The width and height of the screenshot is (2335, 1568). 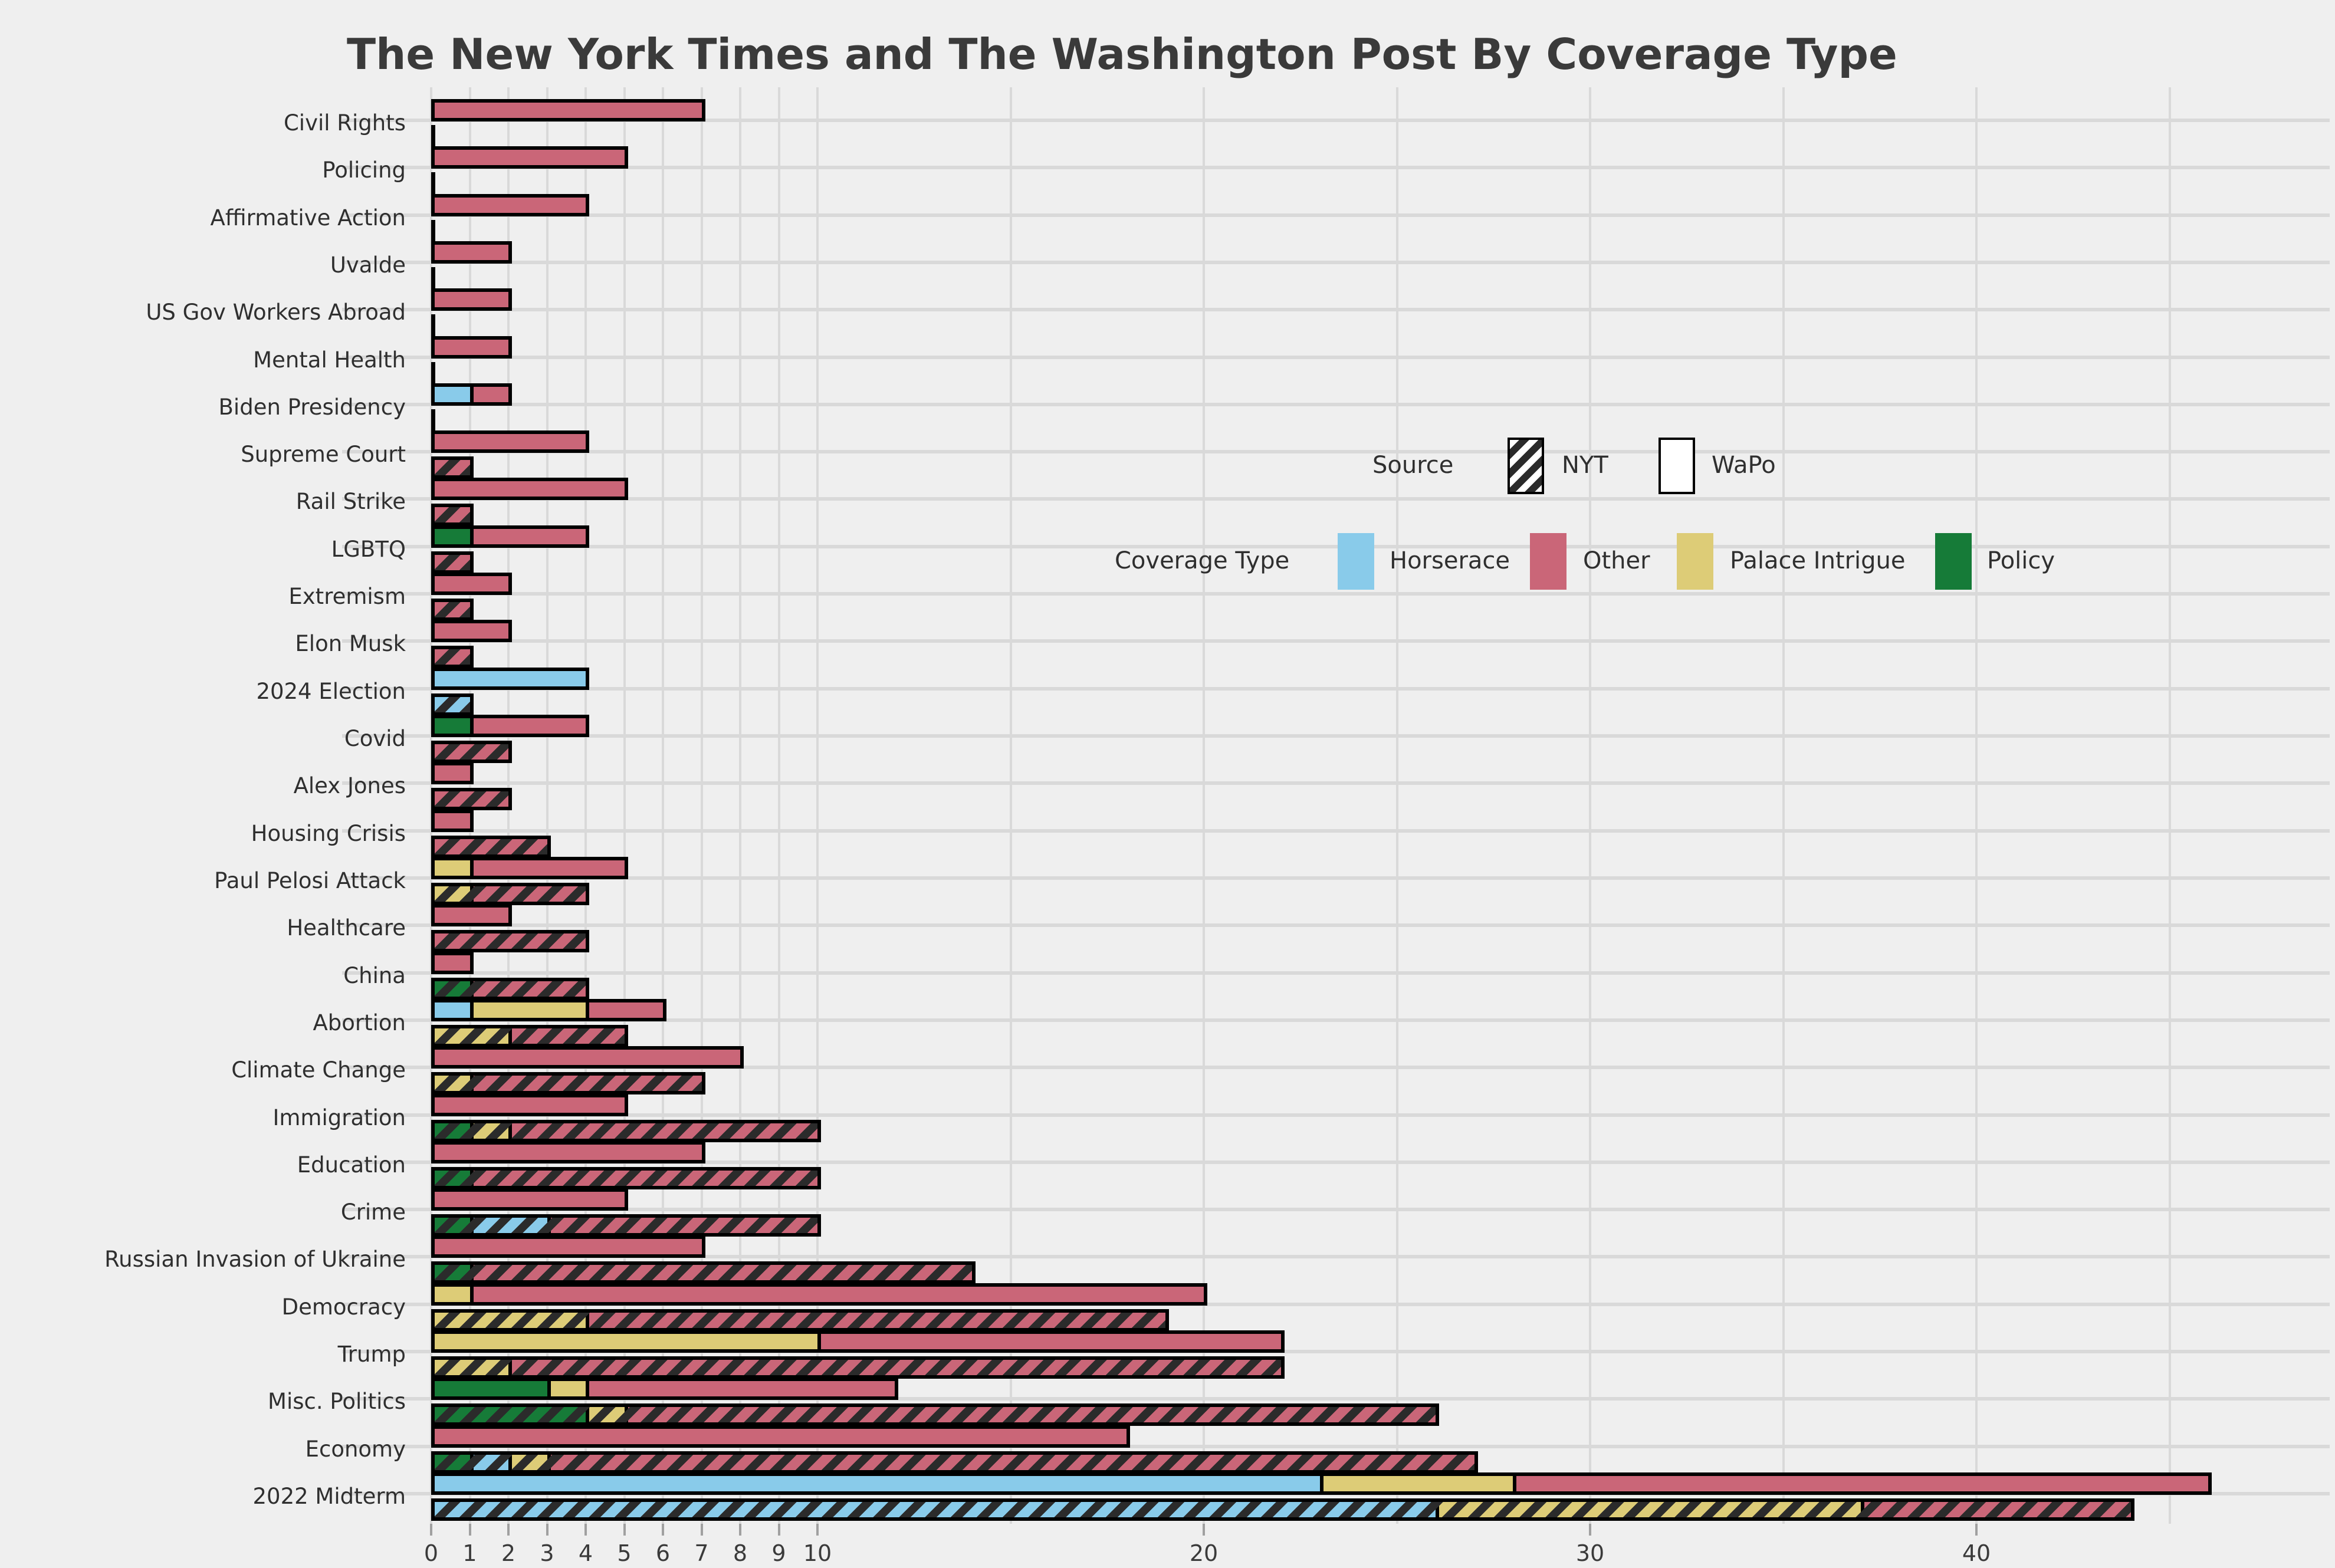 What do you see at coordinates (1526, 466) in the screenshot?
I see `source-legend-key-nyt` at bounding box center [1526, 466].